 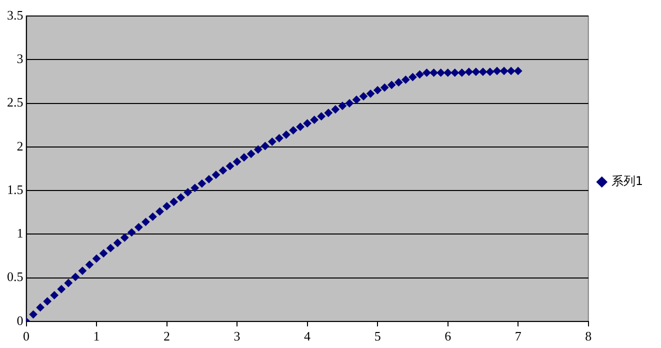 What do you see at coordinates (588, 336) in the screenshot?
I see `x-tick-label: 8` at bounding box center [588, 336].